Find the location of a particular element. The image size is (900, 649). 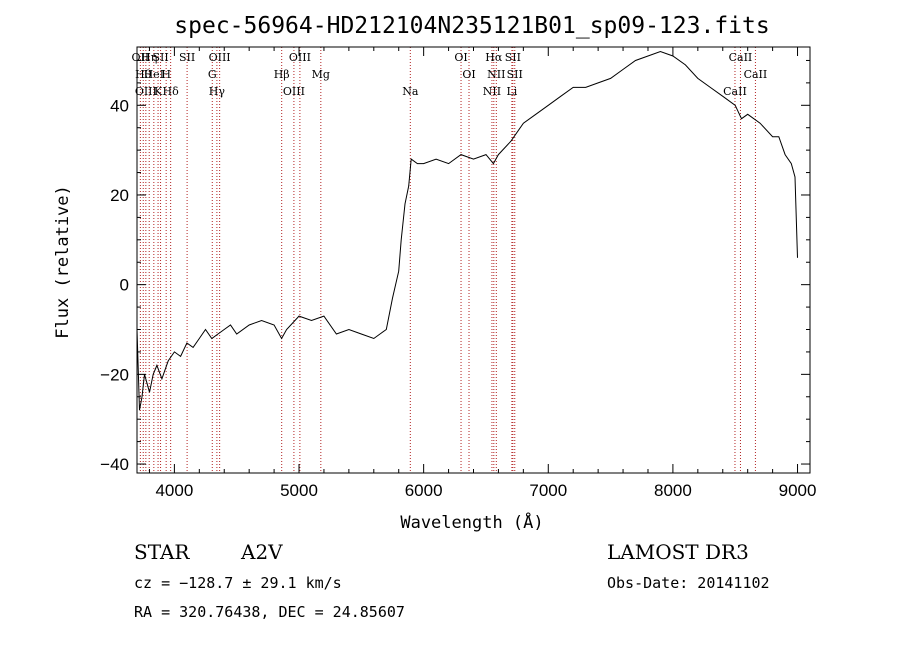

x-tick-label: 6000 is located at coordinates (424, 490).